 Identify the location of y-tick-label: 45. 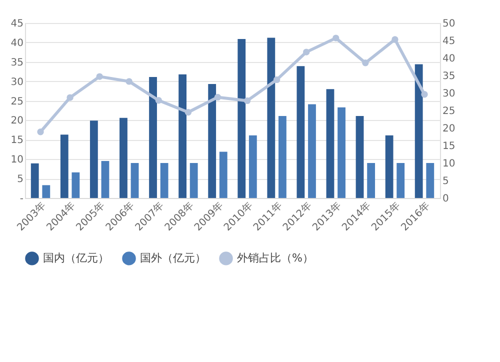
(17, 24).